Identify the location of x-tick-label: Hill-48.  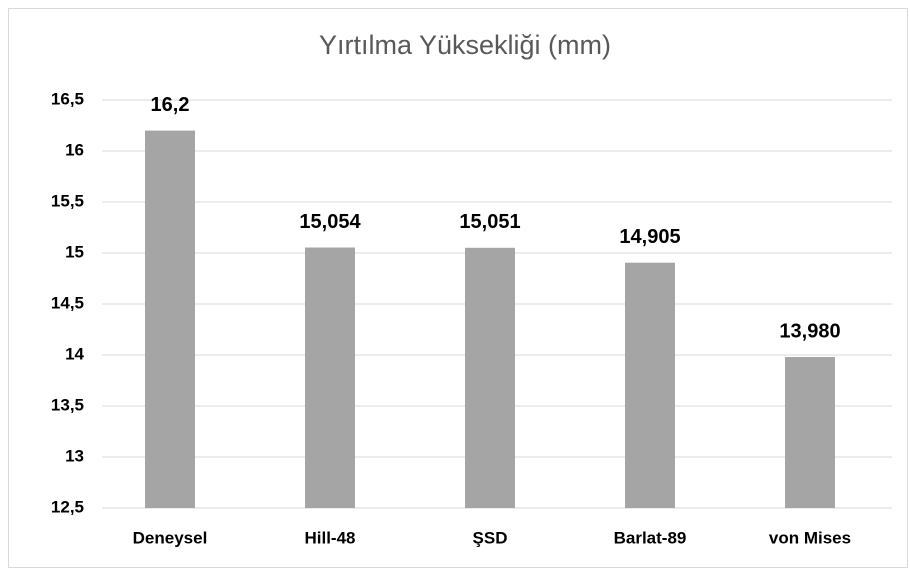
(329, 537).